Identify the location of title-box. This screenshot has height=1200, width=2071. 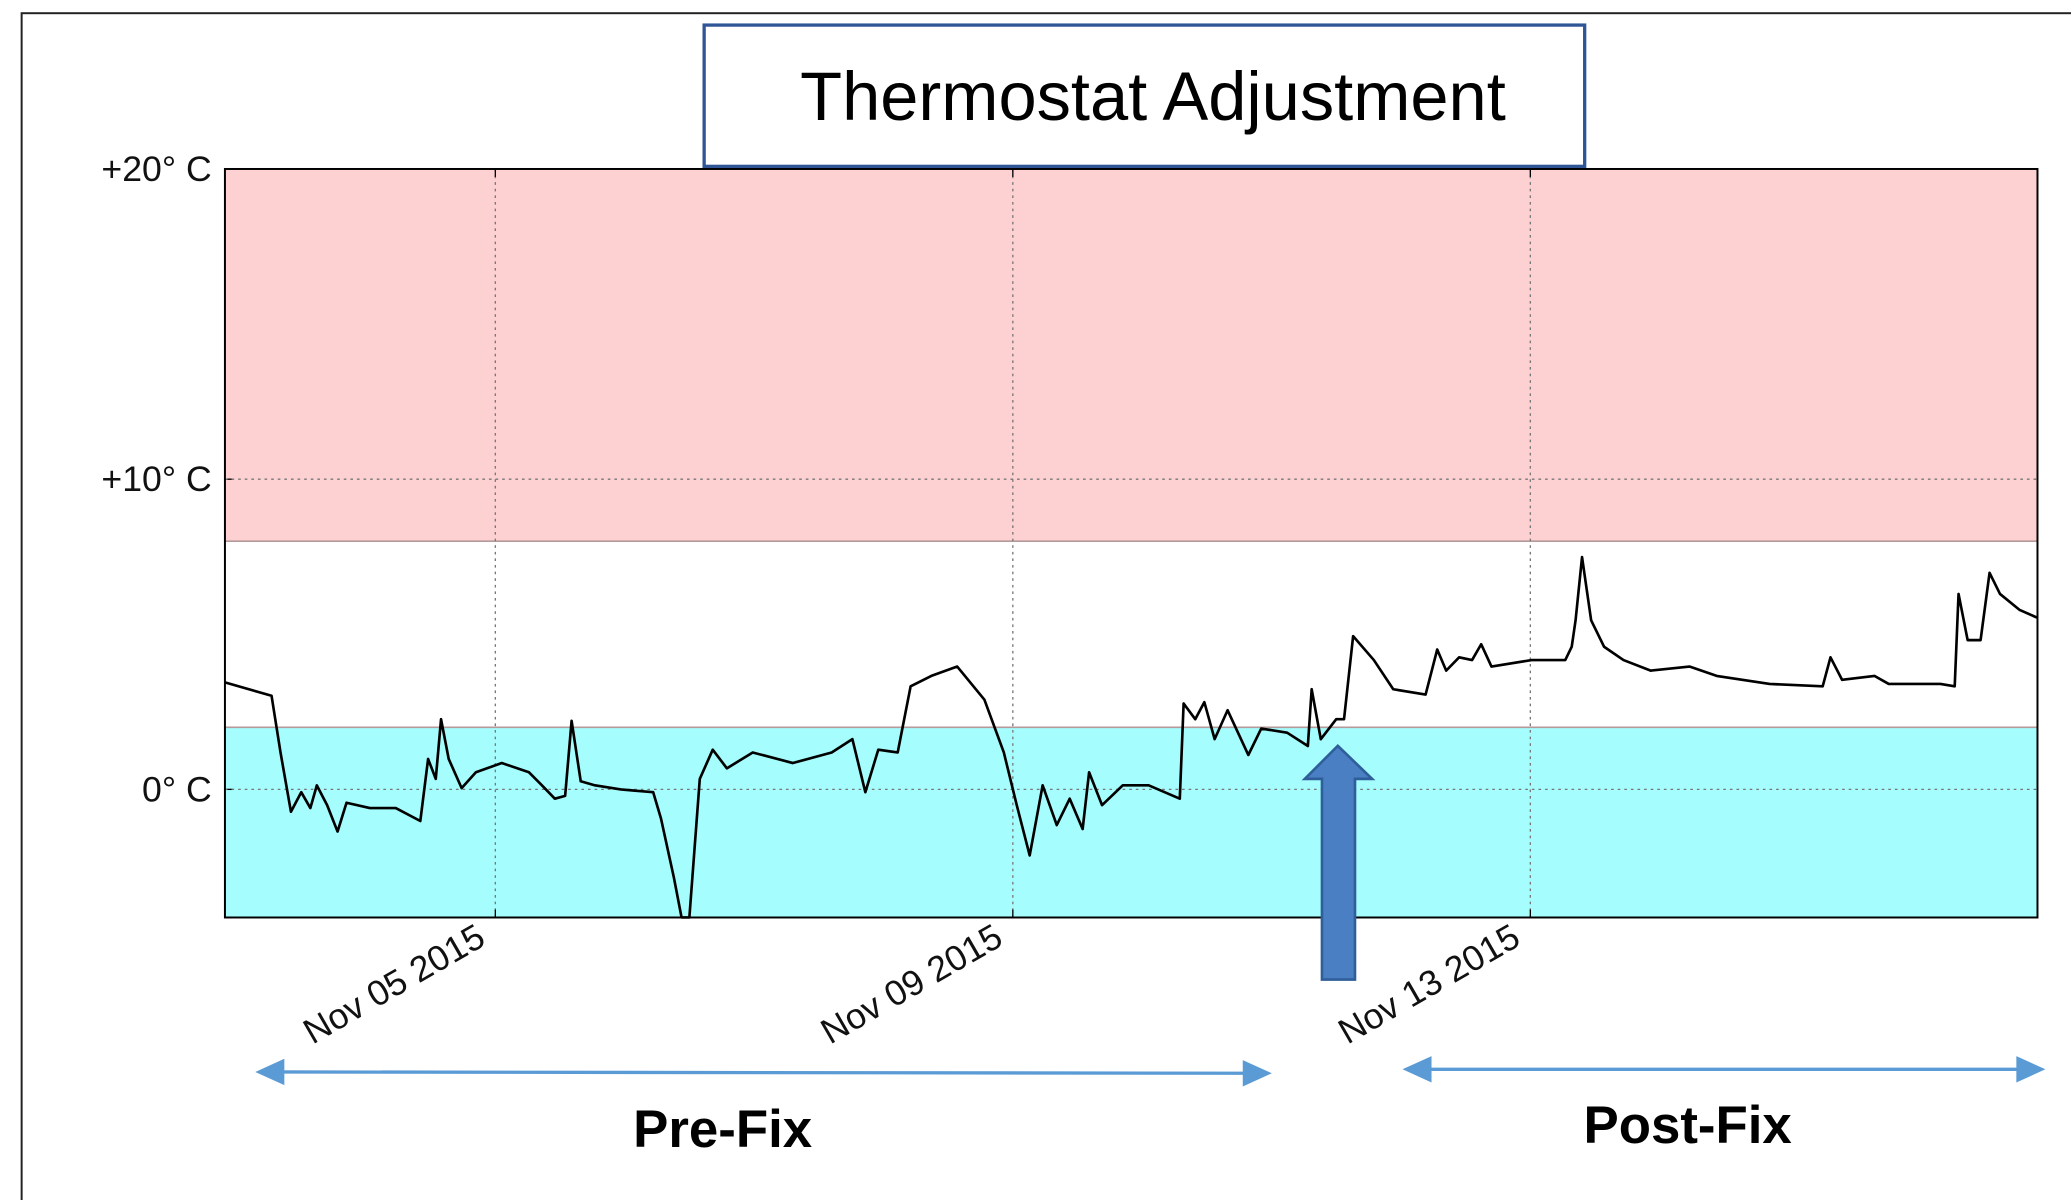
(1144, 95).